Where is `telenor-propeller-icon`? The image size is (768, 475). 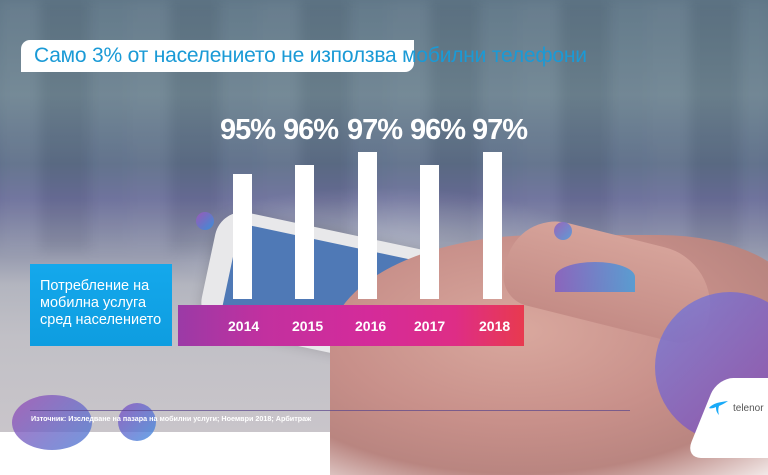
telenor-propeller-icon is located at coordinates (718, 408).